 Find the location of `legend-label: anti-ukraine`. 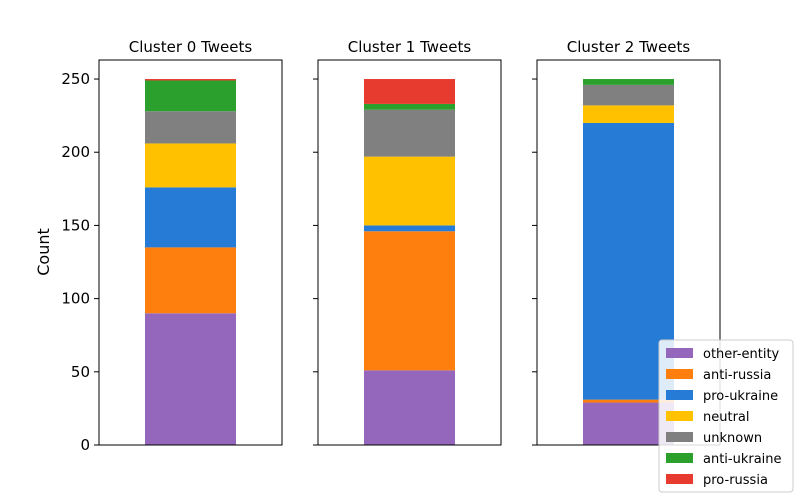

legend-label: anti-ukraine is located at coordinates (742, 459).